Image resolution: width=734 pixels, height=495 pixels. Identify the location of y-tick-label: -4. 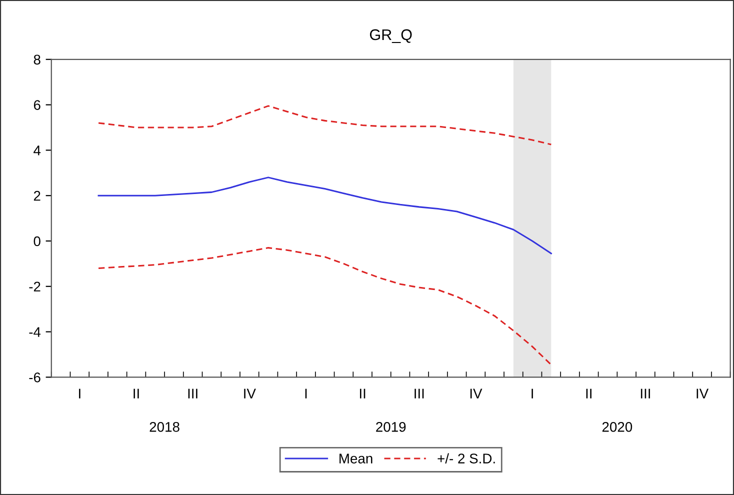
(35, 332).